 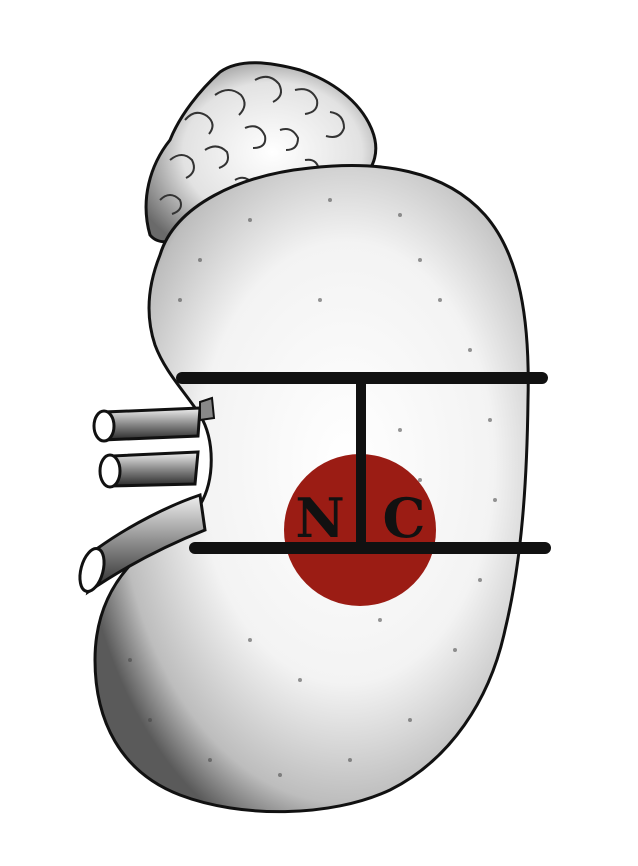 I want to click on label-c: C, so click(x=404, y=518).